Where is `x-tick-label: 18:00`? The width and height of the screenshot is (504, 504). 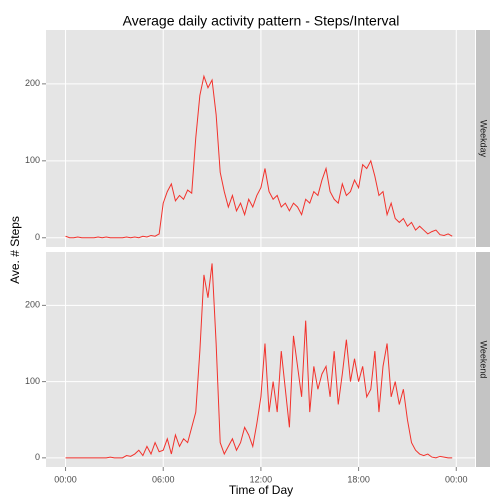 x-tick-label: 18:00 is located at coordinates (358, 479).